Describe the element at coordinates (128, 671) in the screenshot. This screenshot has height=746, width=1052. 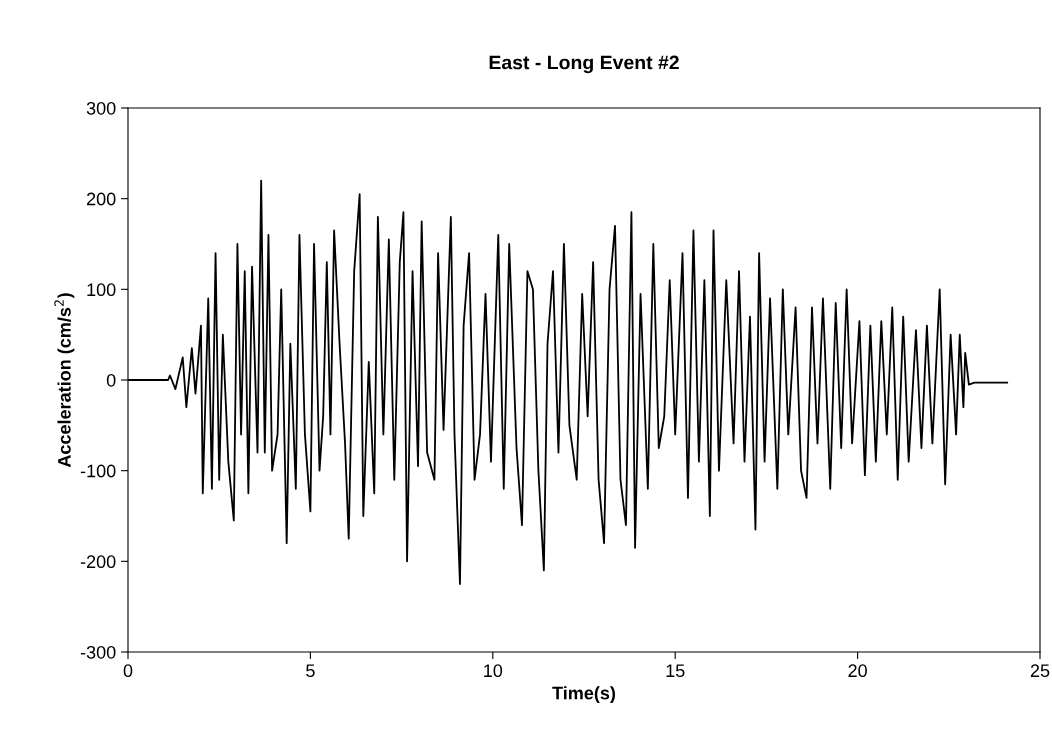
I see `x-tick-label: 0` at that location.